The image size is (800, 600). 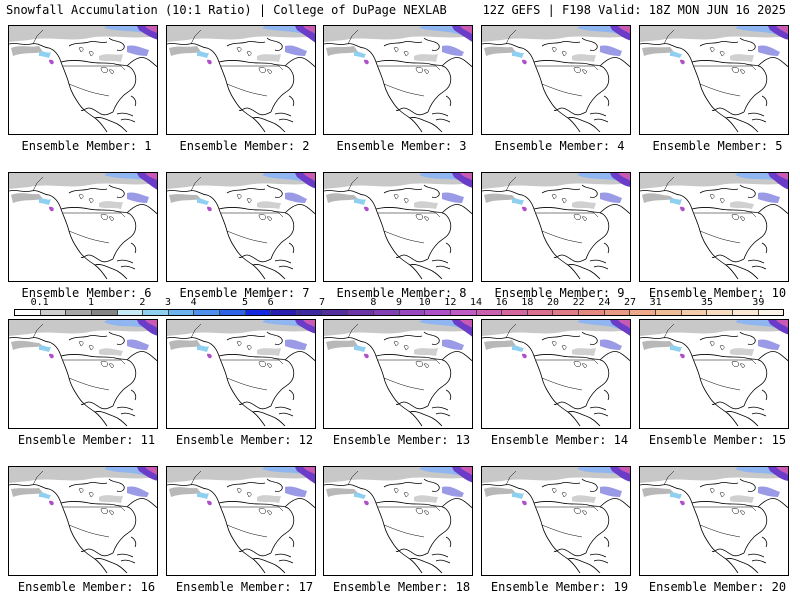 What do you see at coordinates (270, 302) in the screenshot?
I see `colorbar-tick-label: 6` at bounding box center [270, 302].